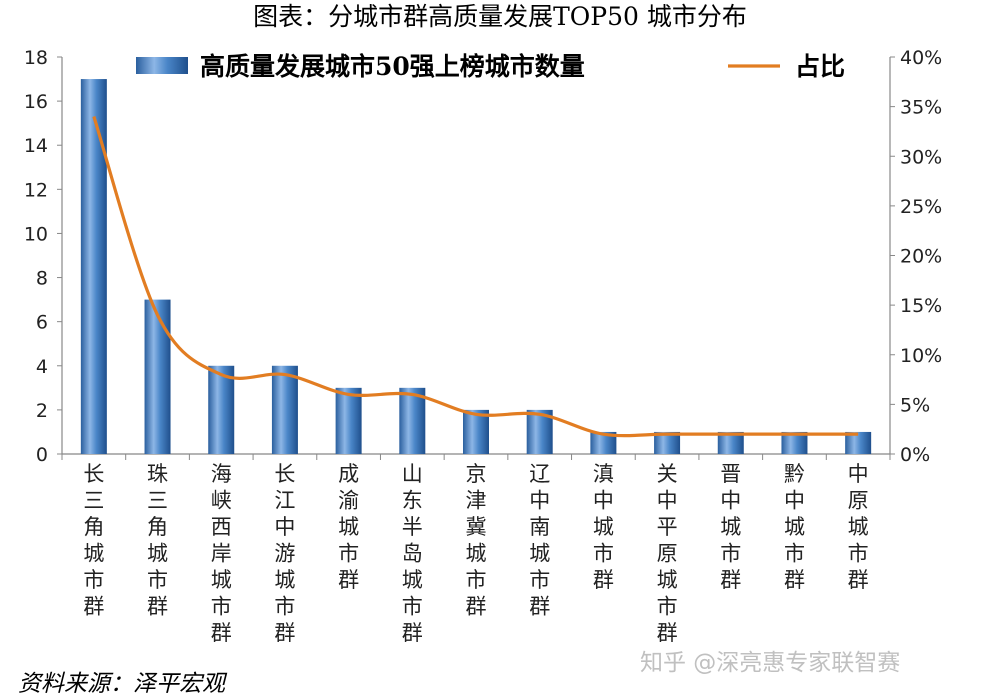  What do you see at coordinates (392, 66) in the screenshot?
I see `legend-bar-label: 高质量发展城市50强上榜城市数量` at bounding box center [392, 66].